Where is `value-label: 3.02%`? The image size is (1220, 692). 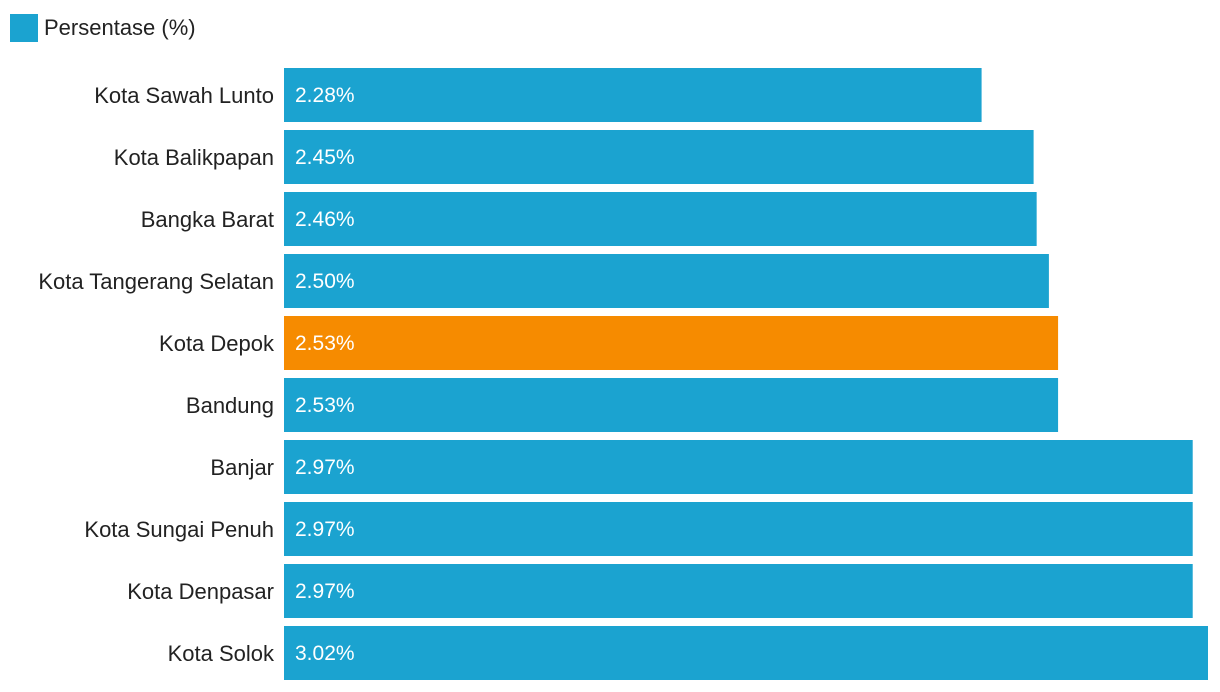
value-label: 3.02% is located at coordinates (325, 653).